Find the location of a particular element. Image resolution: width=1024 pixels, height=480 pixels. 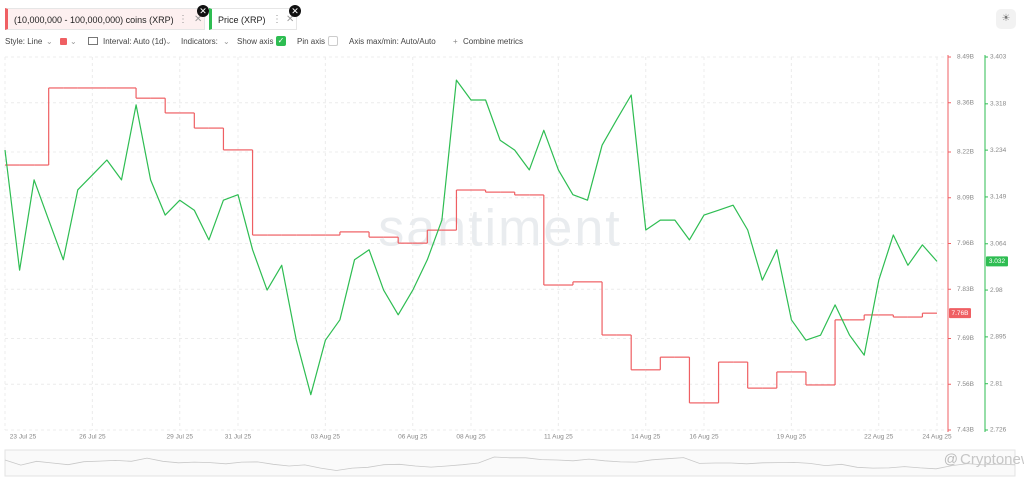

x-tick-label: 24 Aug 25 is located at coordinates (937, 437).